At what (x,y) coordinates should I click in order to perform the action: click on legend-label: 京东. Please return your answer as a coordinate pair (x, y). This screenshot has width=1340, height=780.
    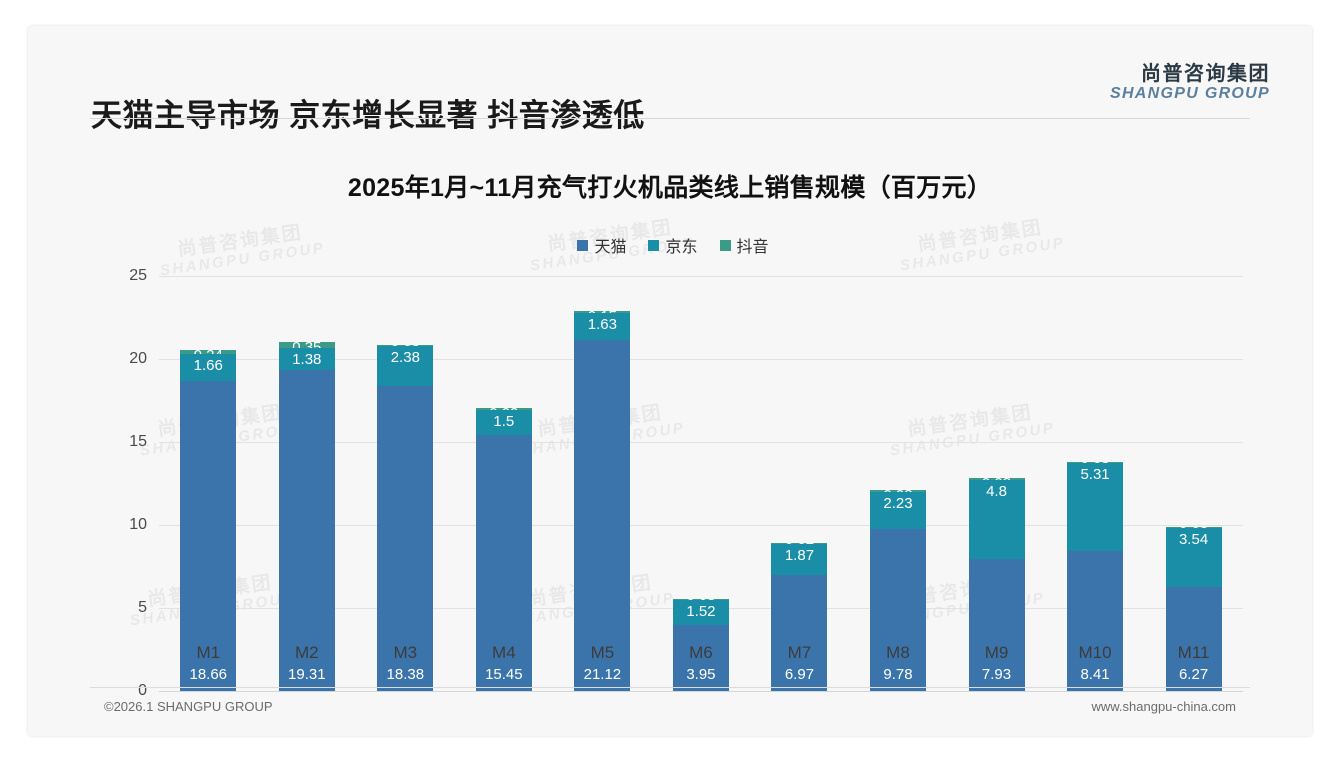
    Looking at the image, I should click on (681, 247).